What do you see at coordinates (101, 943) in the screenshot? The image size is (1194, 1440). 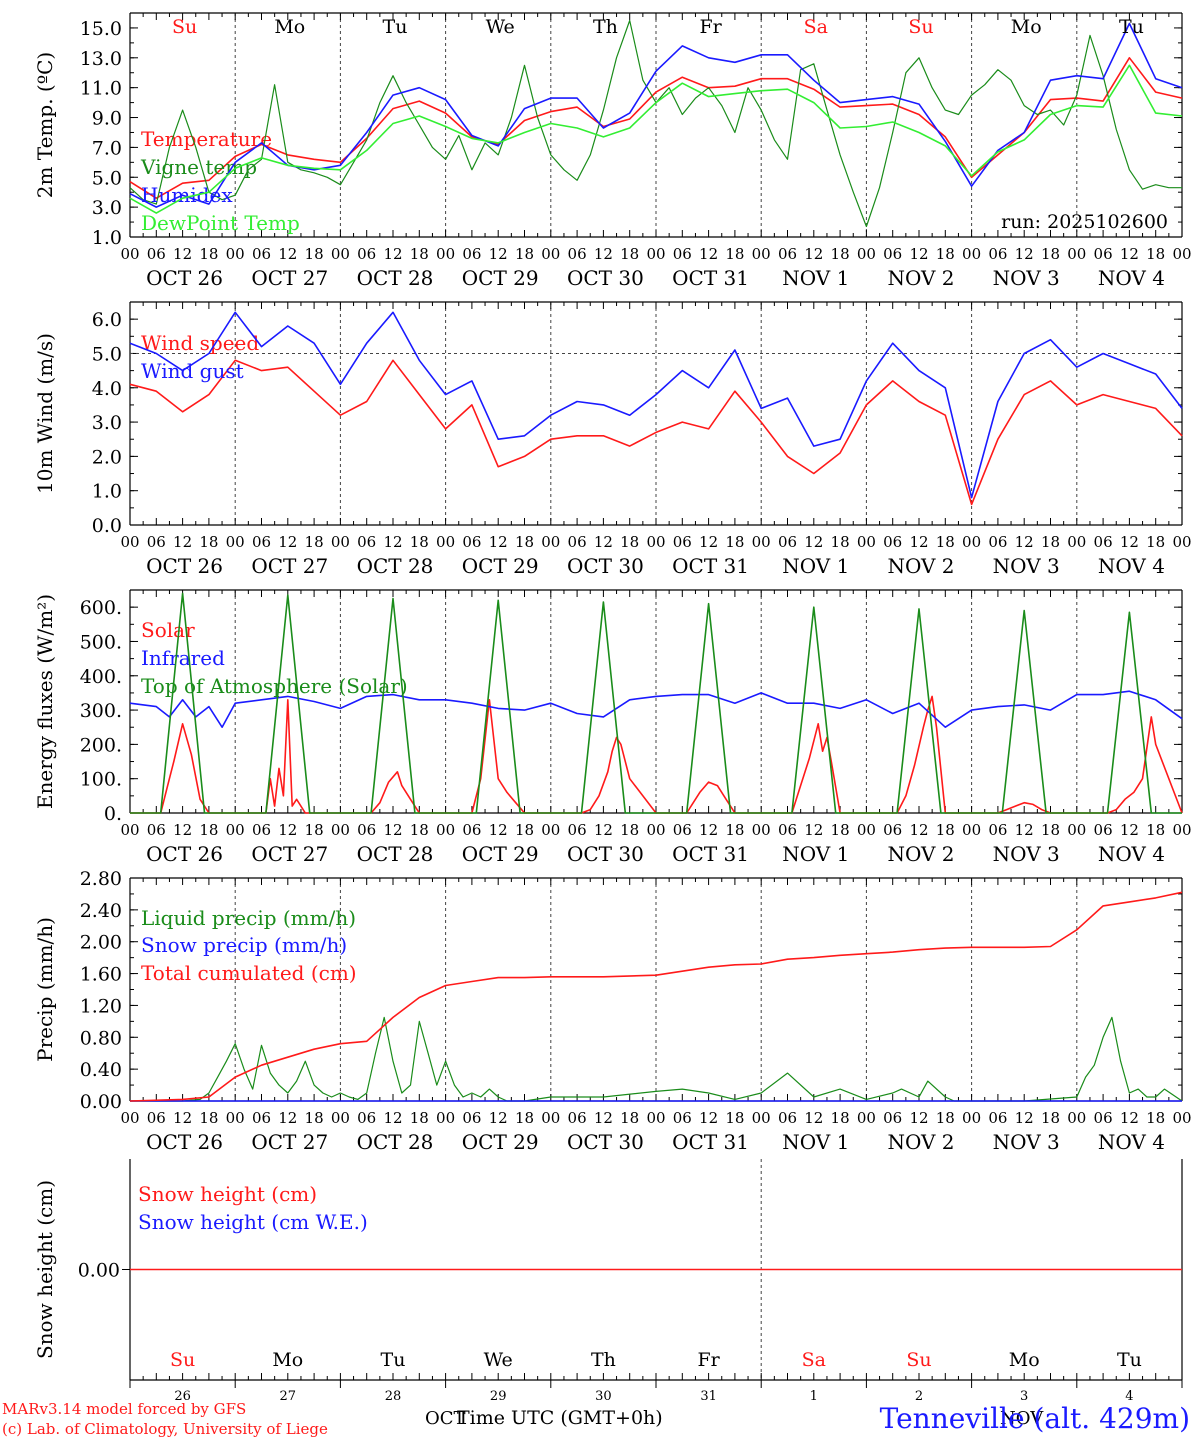 I see `y-tick-label: 2.00` at bounding box center [101, 943].